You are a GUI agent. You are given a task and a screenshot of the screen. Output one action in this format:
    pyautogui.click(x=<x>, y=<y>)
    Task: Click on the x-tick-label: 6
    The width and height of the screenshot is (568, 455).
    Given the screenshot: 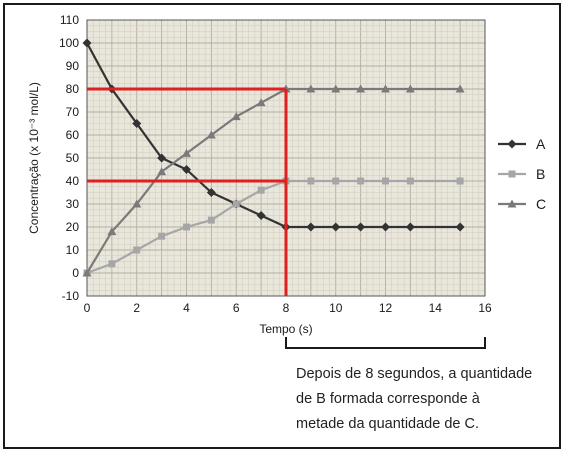 What is the action you would take?
    pyautogui.click(x=236, y=308)
    